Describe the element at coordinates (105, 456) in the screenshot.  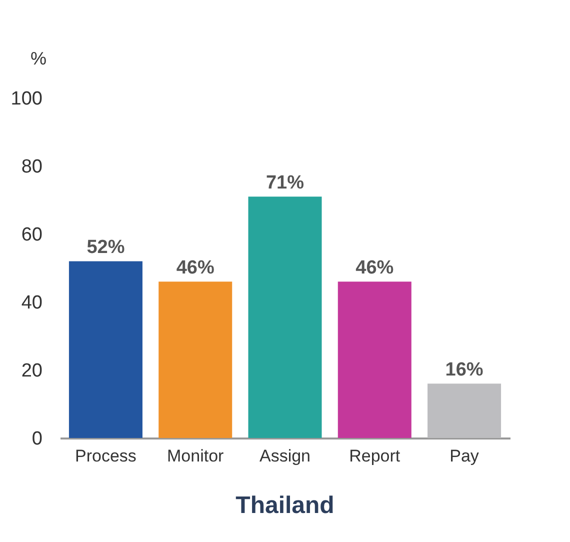
I see `x-tick-label: Process` at that location.